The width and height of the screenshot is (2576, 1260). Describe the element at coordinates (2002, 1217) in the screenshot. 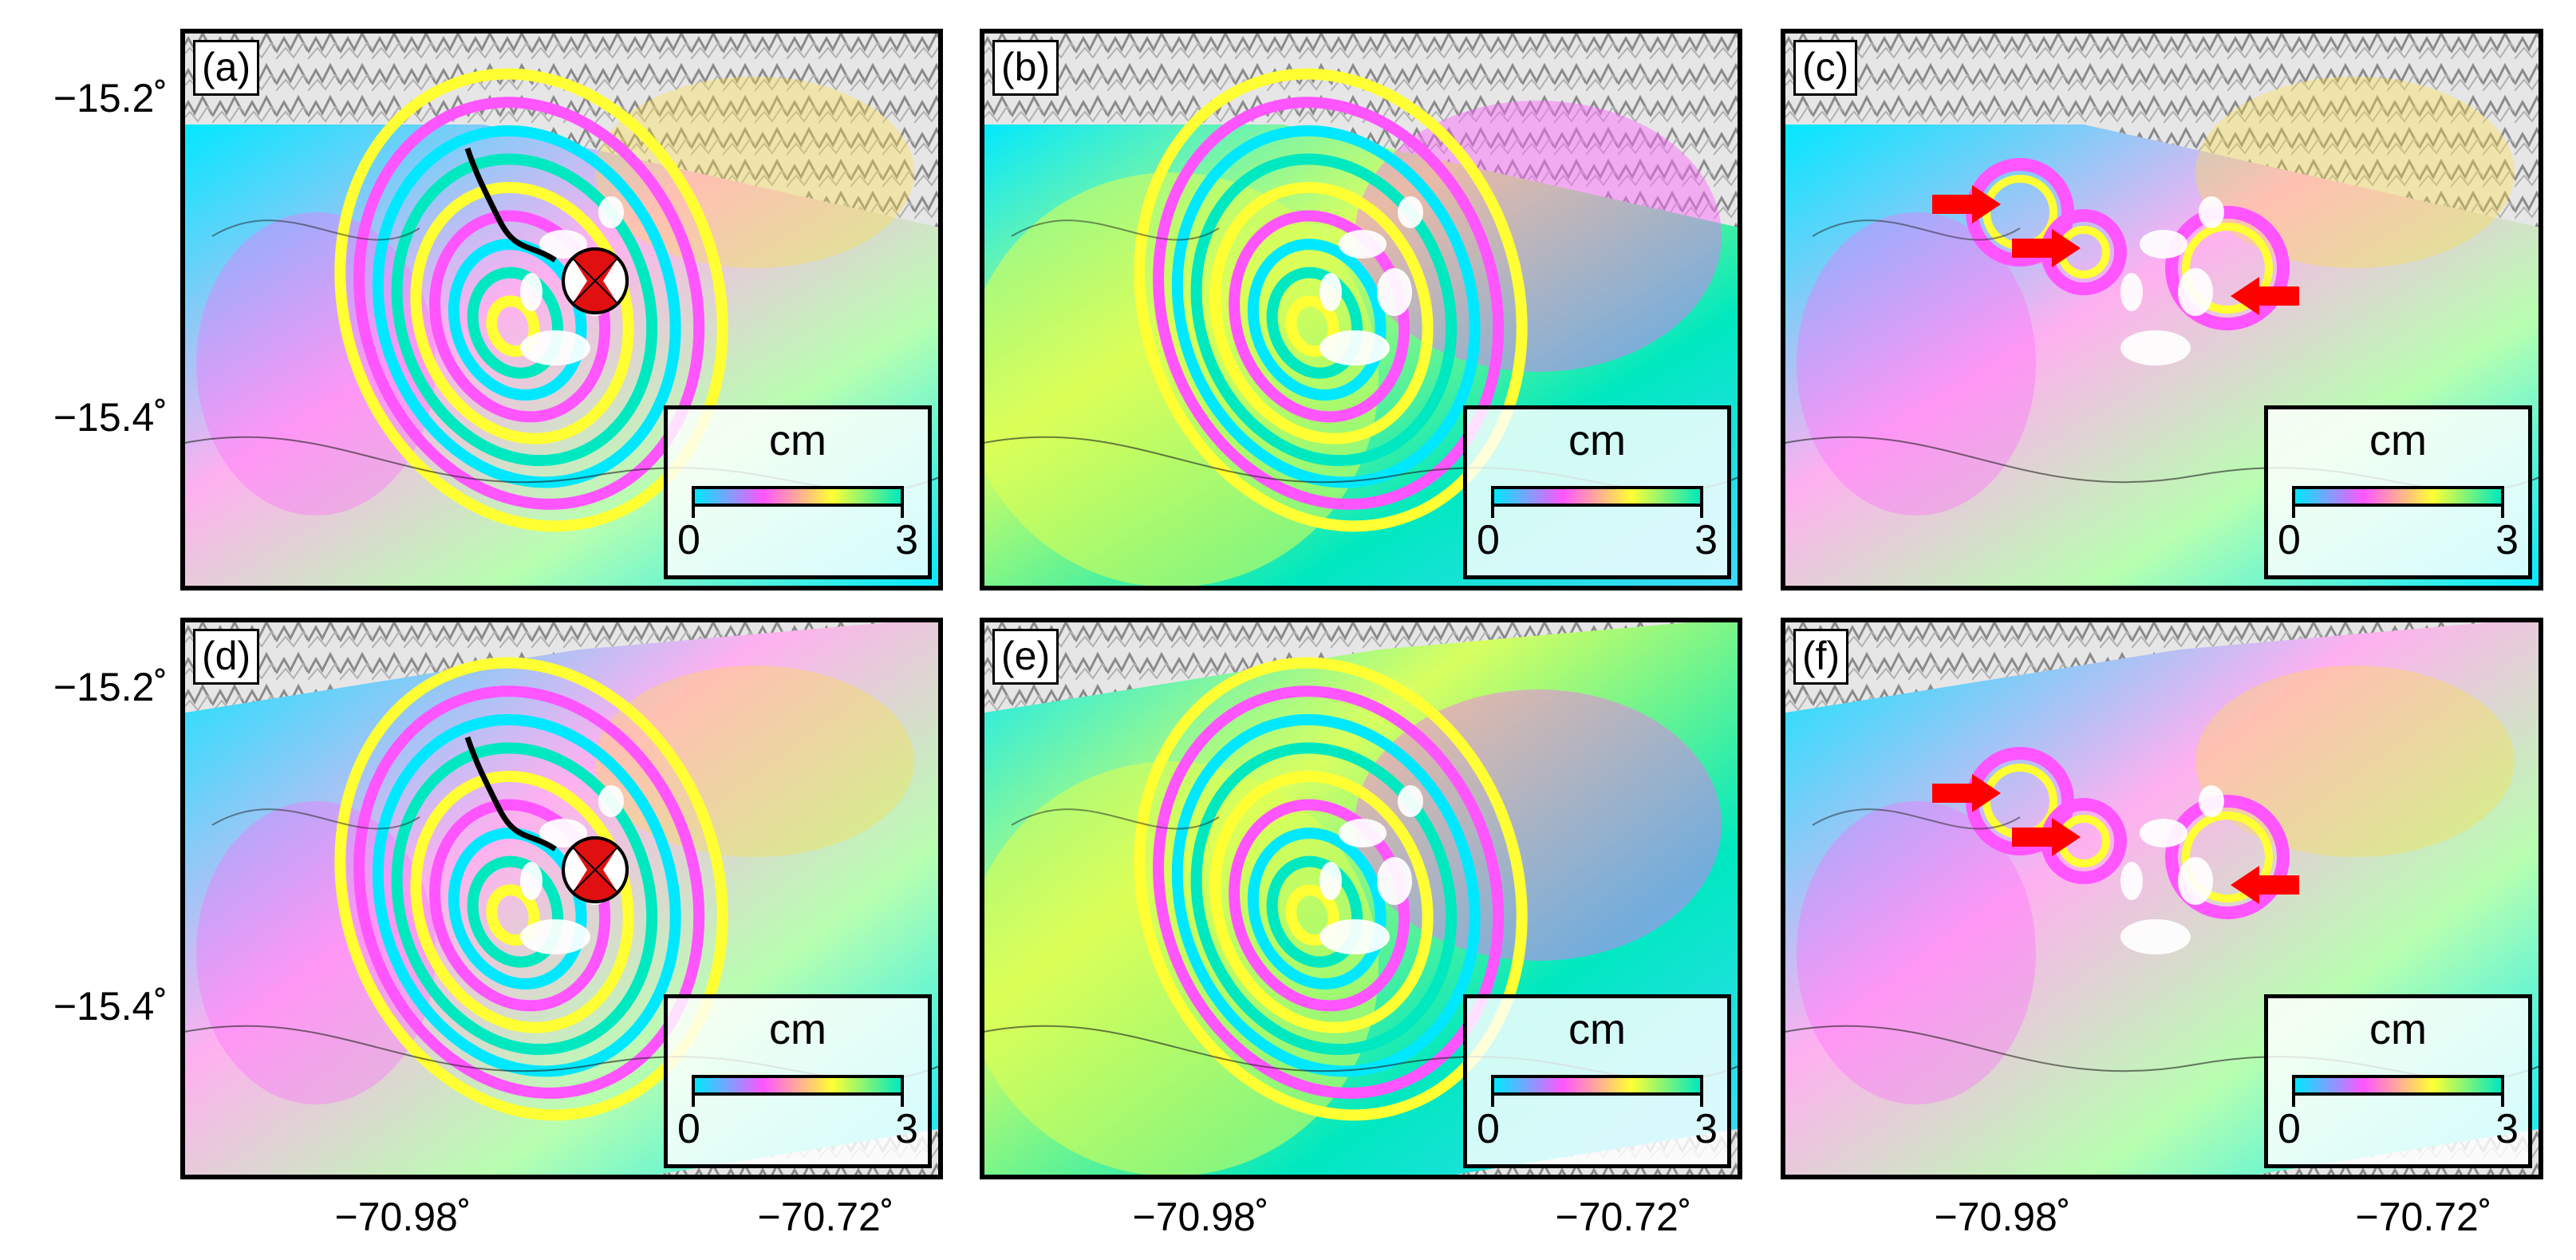

I see `lon-label-col3-1: −70.98˚` at that location.